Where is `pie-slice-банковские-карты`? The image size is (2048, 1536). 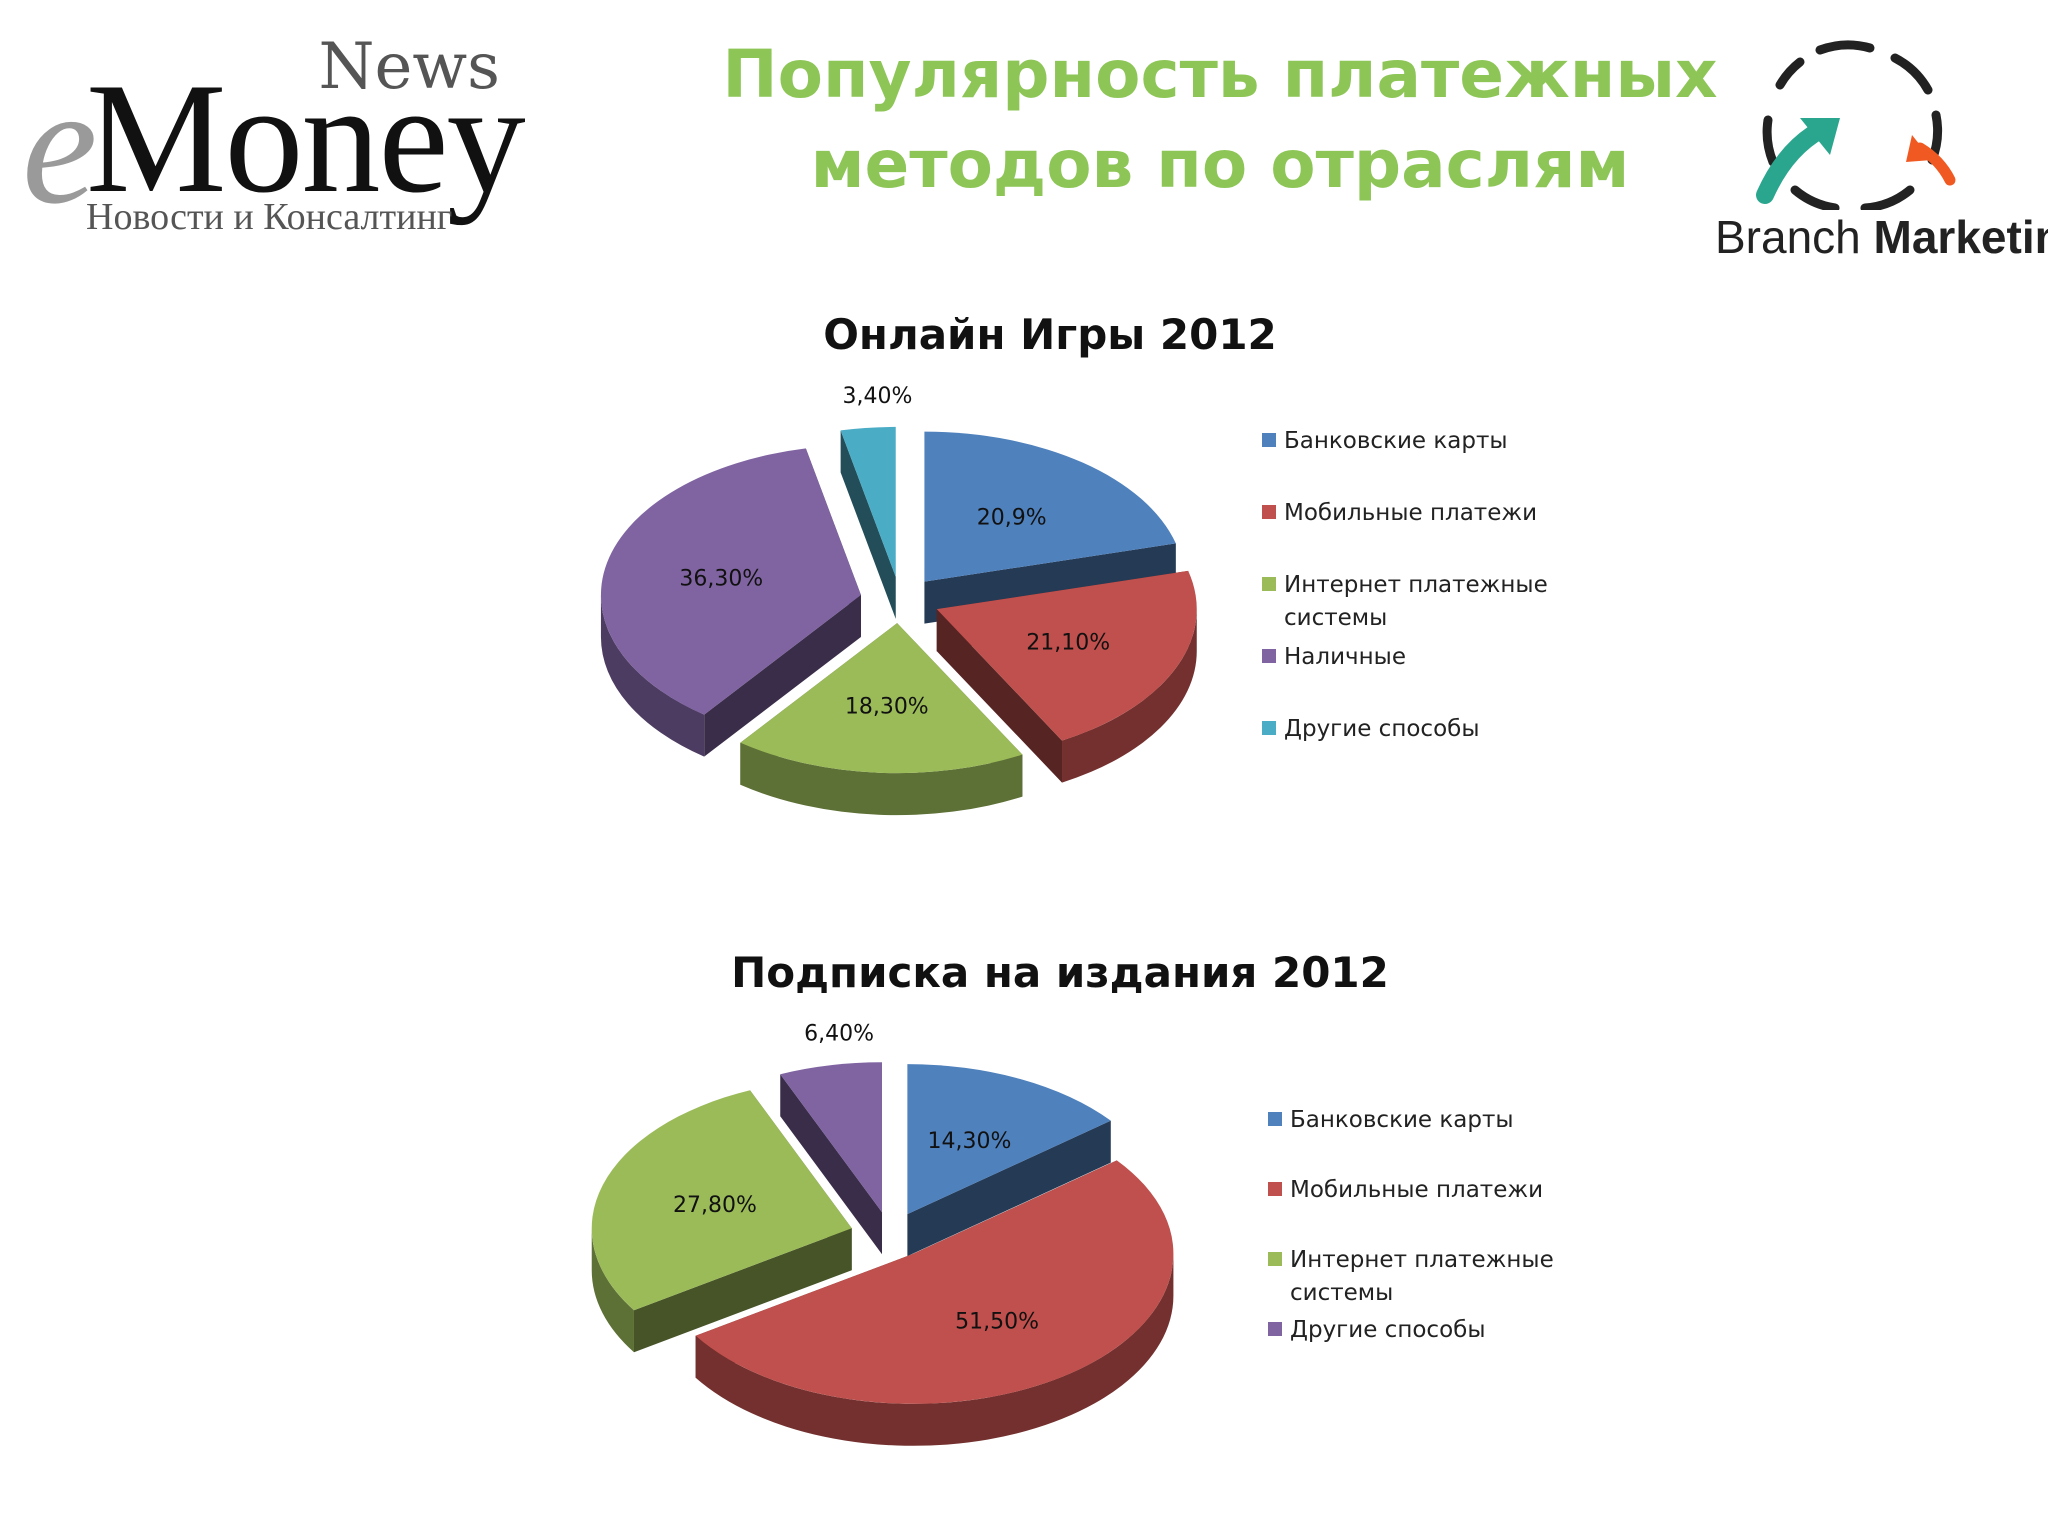 pie-slice-банковские-карты is located at coordinates (1009, 1160).